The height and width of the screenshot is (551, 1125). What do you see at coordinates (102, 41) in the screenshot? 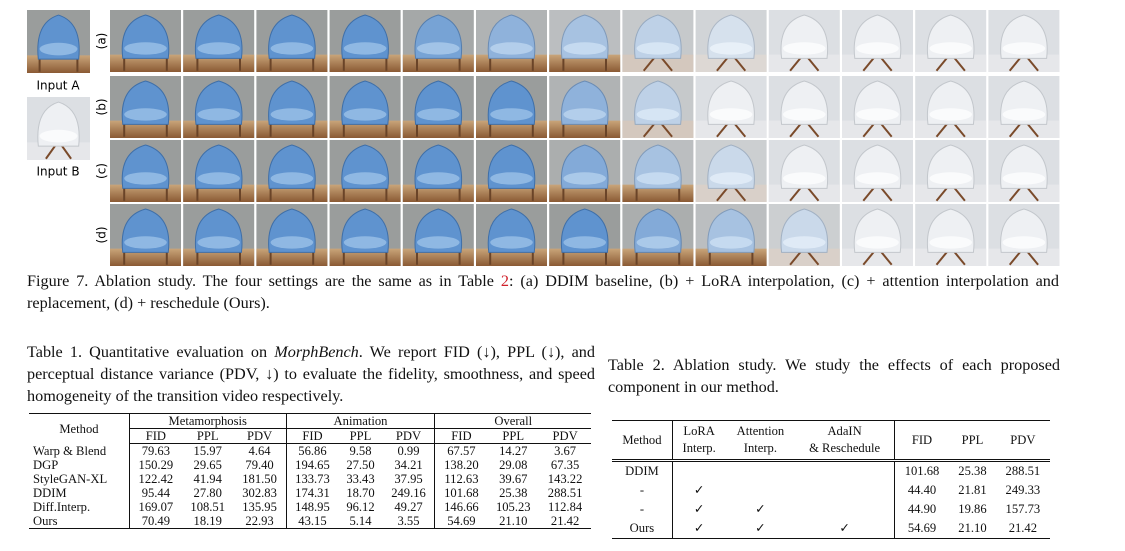
I see `row-label: (a)` at bounding box center [102, 41].